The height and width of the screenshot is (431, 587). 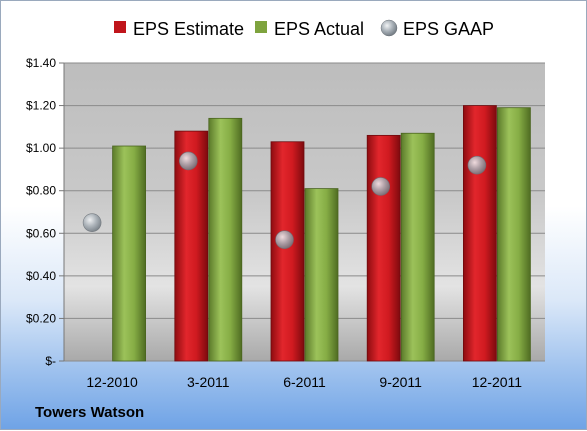 I want to click on y-tick-label: $1.00, so click(x=41, y=148).